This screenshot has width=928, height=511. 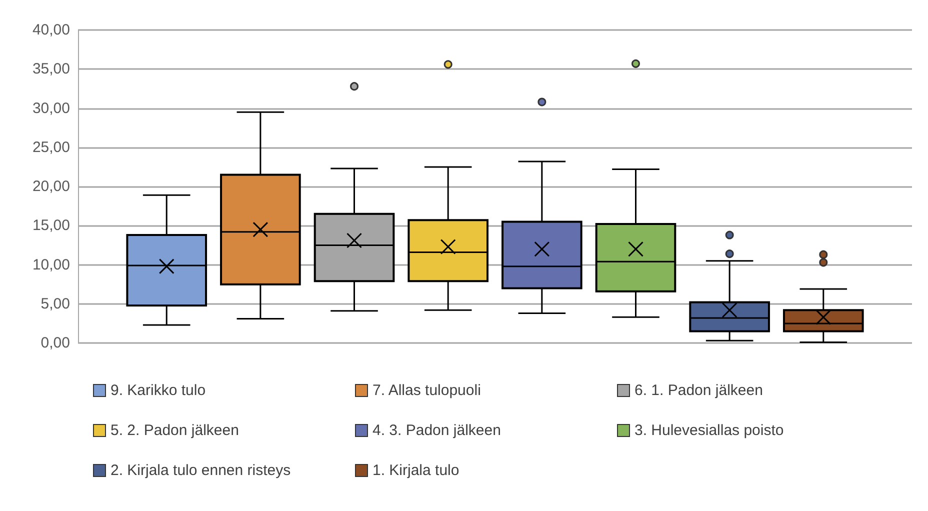 I want to click on y-tick-label: 10,00, so click(x=51, y=265).